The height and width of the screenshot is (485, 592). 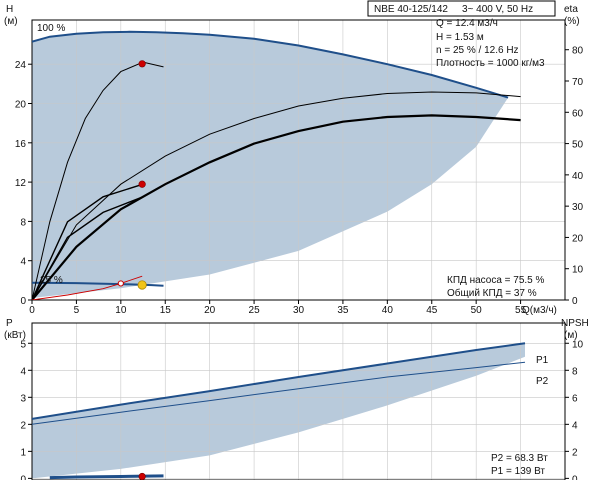 I want to click on eta-axis-title: eta, so click(x=571, y=9).